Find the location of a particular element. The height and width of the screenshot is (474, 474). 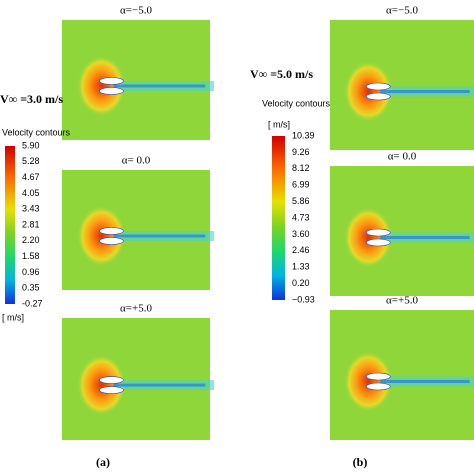

colorbar-tick-label: 3.43 is located at coordinates (31, 209).